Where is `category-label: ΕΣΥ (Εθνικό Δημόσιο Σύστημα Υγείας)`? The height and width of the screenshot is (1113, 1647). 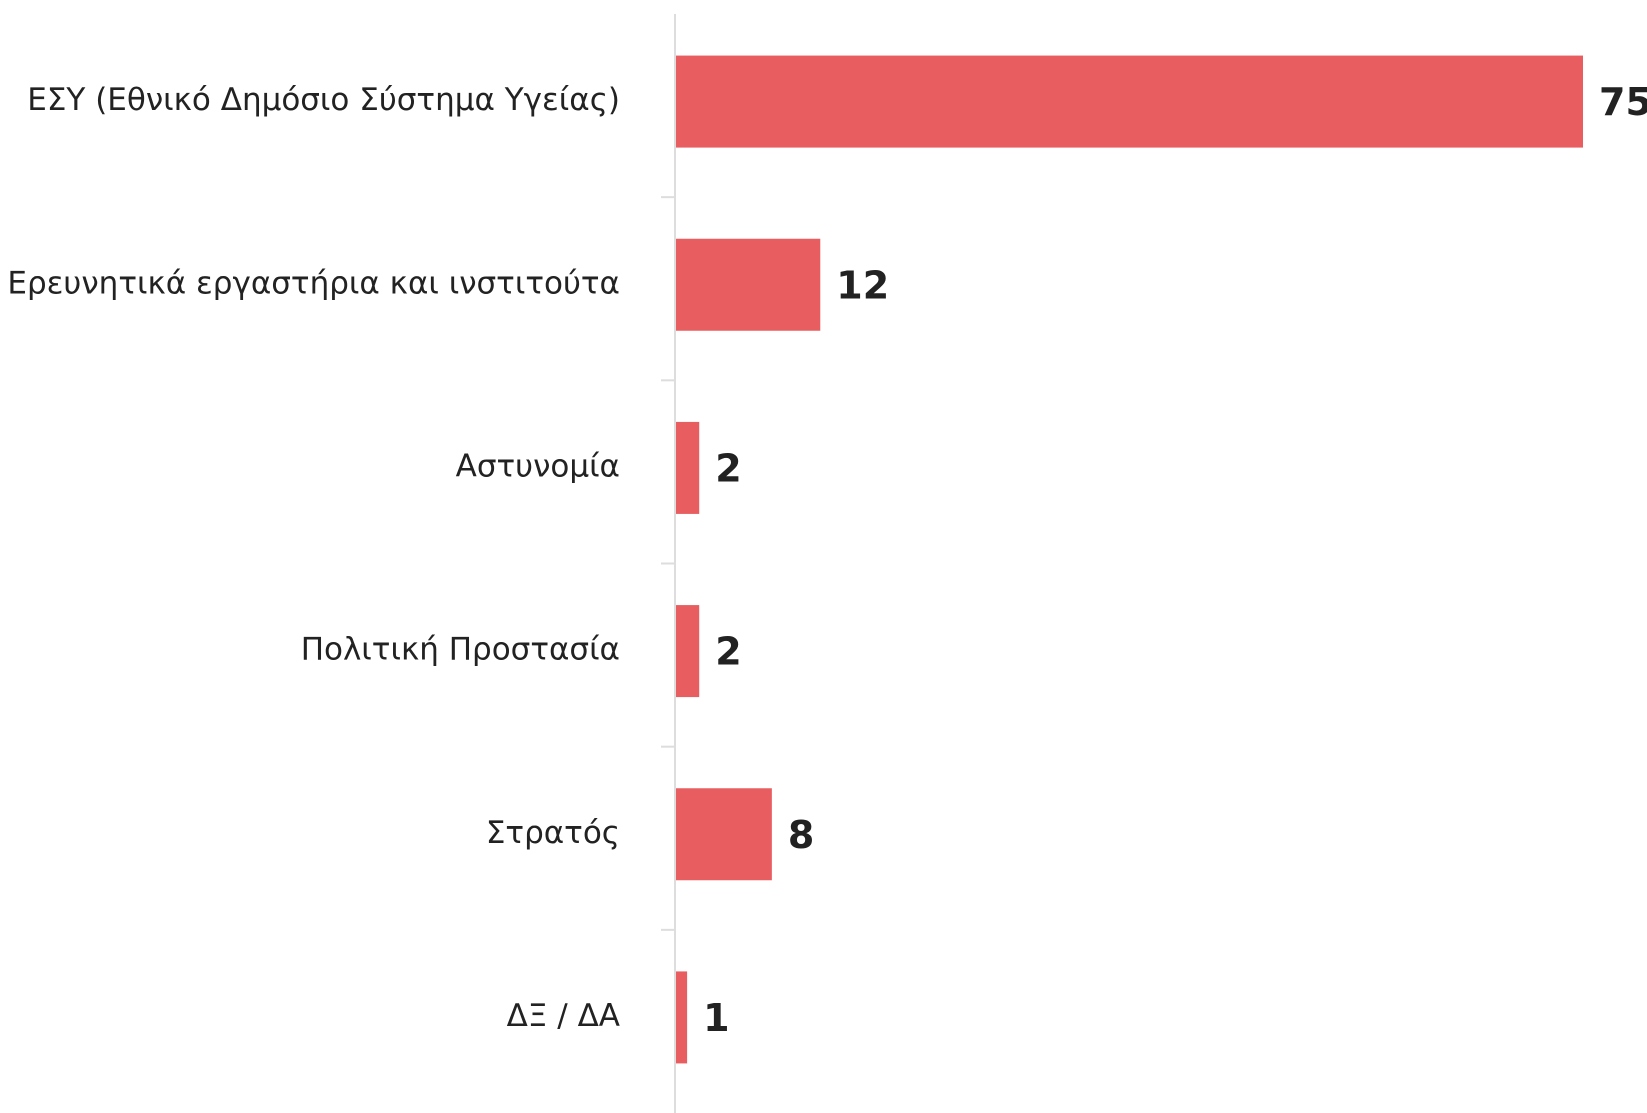 category-label: ΕΣΥ (Εθνικό Δημόσιο Σύστημα Υγείας) is located at coordinates (323, 100).